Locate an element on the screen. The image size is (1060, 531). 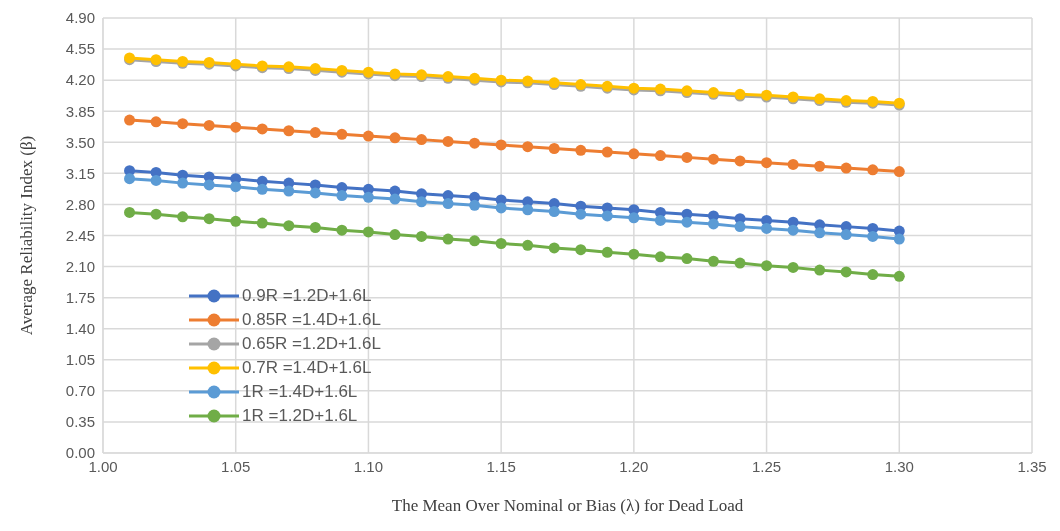
y-tick-label: 0.70 is located at coordinates (80, 391).